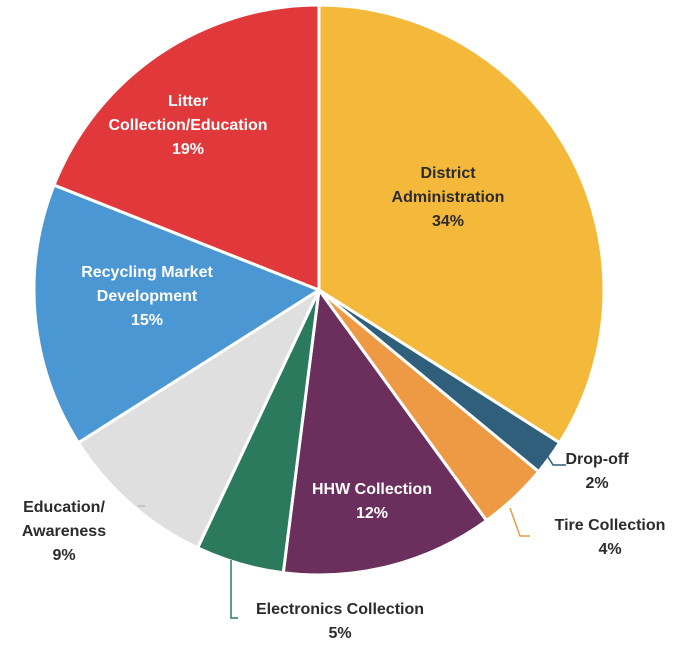 The width and height of the screenshot is (694, 656). I want to click on slice-label-line-district-administration: Administration, so click(448, 197).